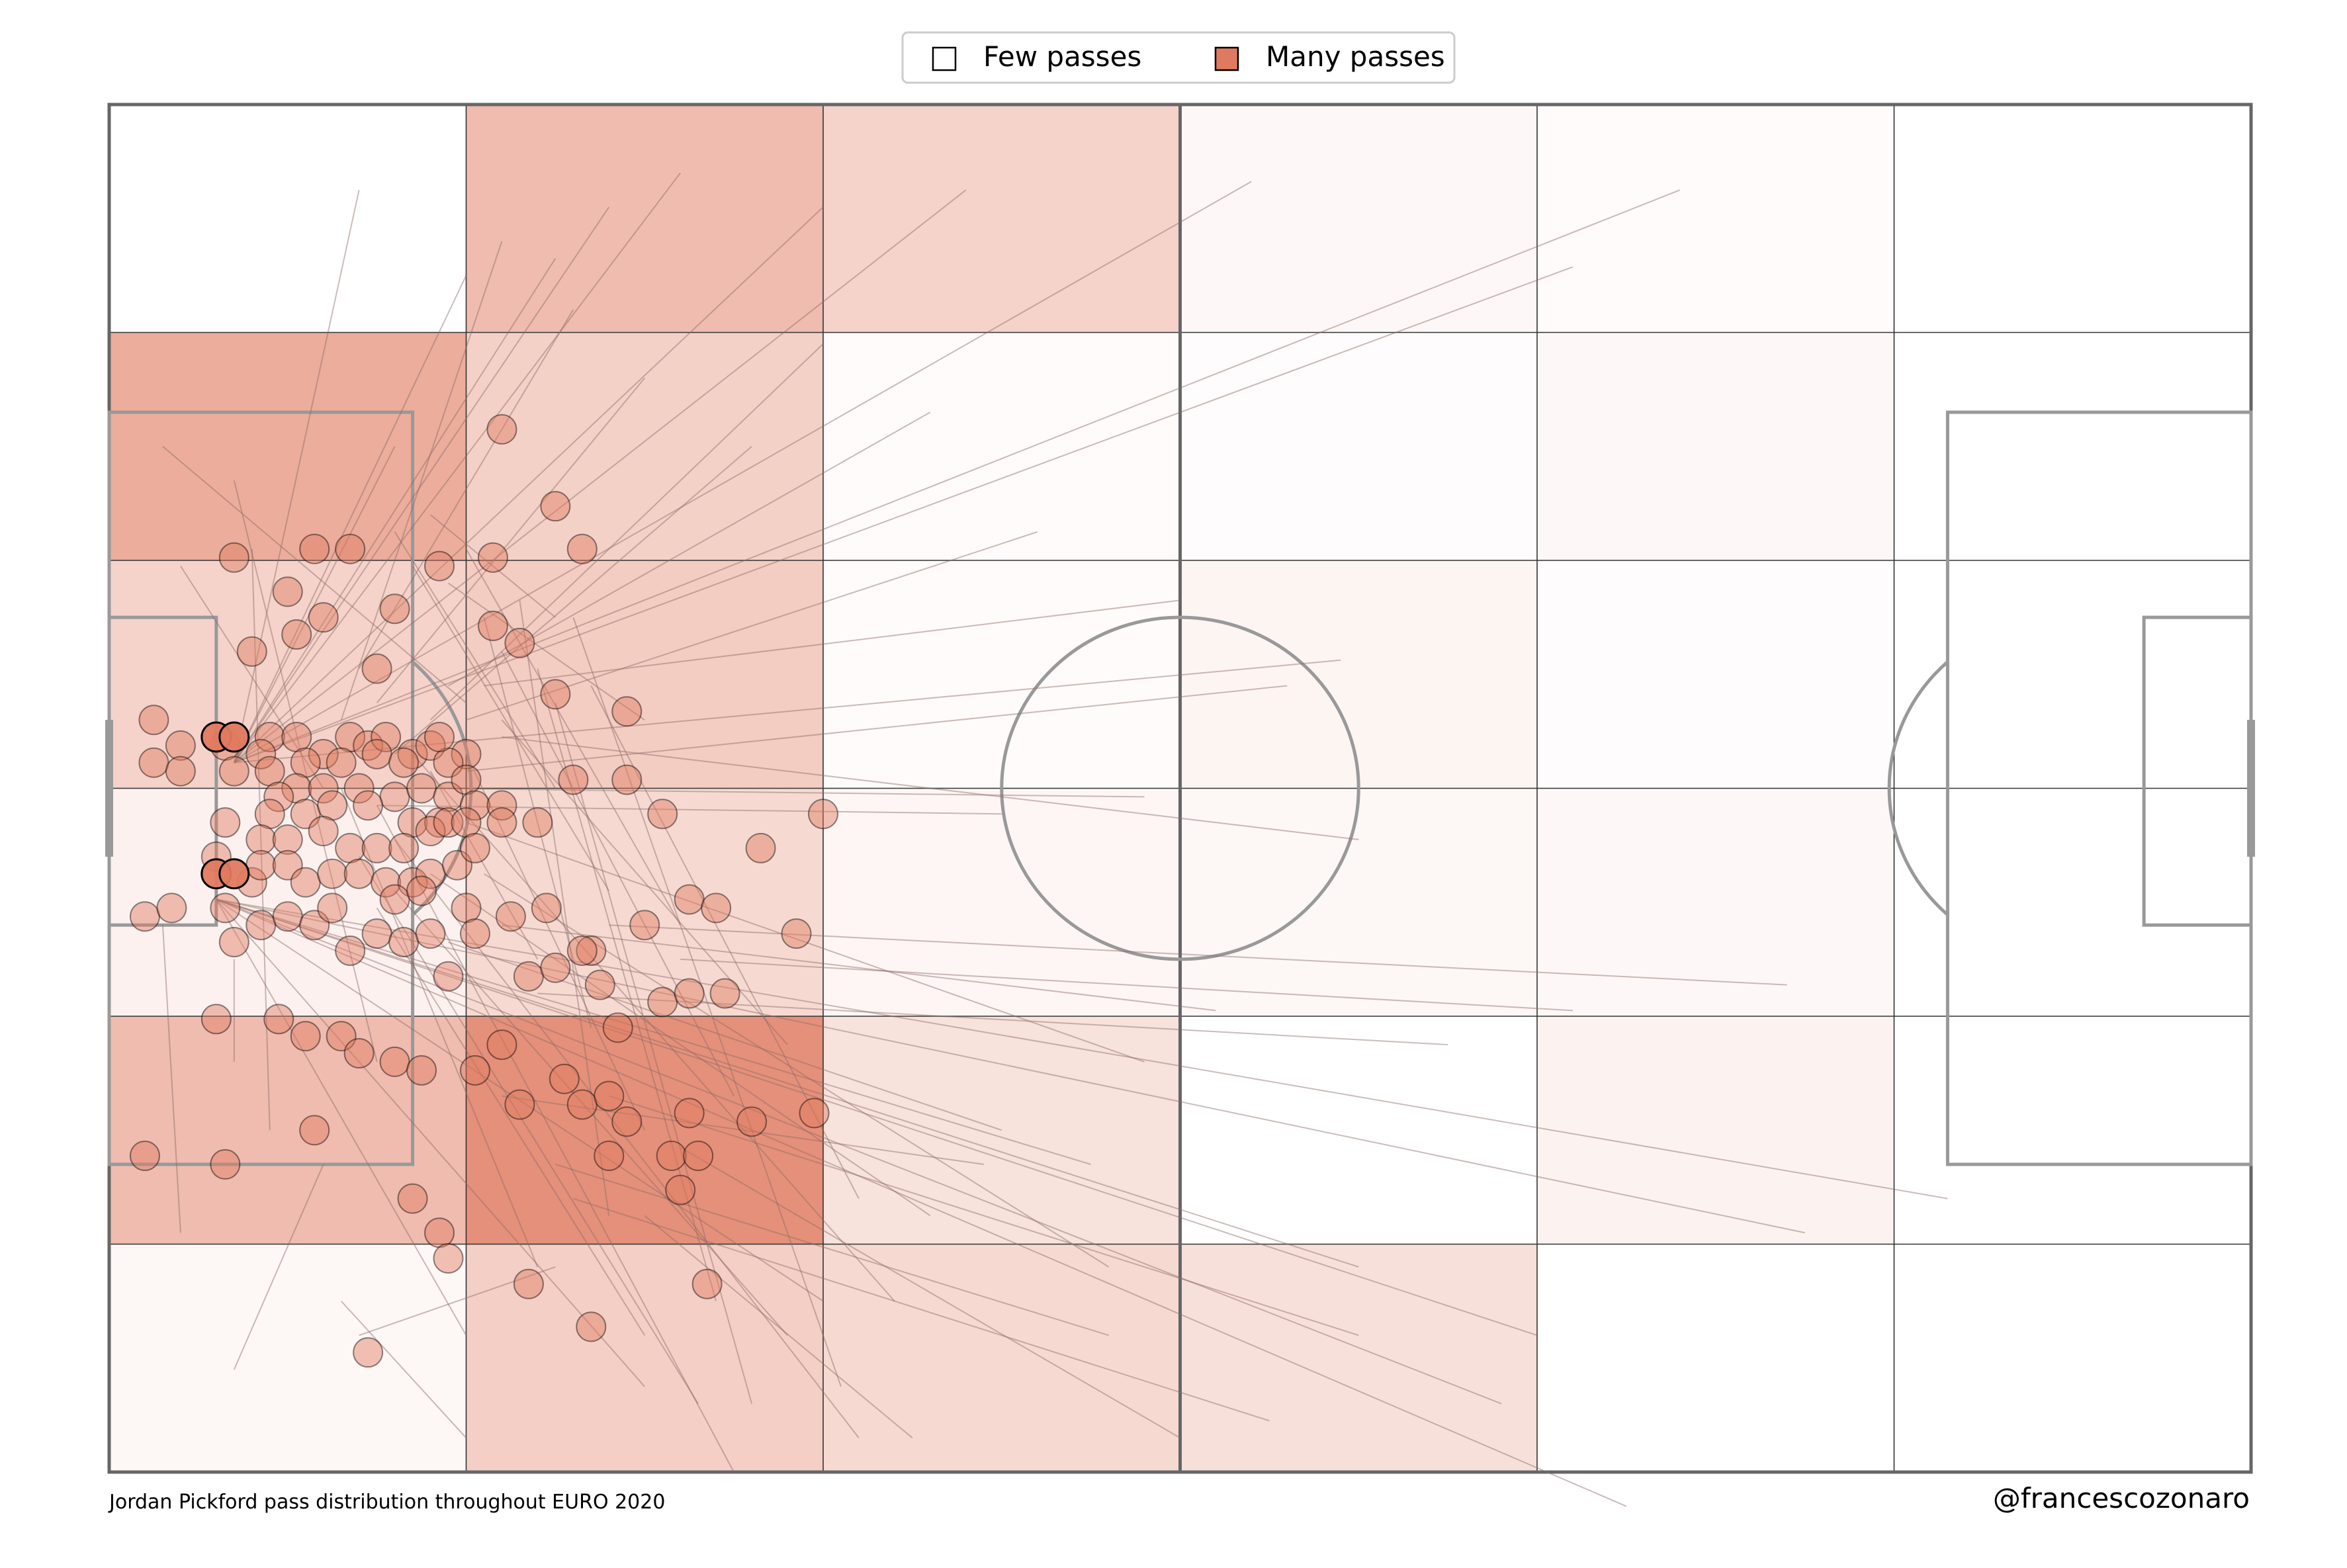  What do you see at coordinates (1178, 57) in the screenshot?
I see `legend: Few passes Many passes` at bounding box center [1178, 57].